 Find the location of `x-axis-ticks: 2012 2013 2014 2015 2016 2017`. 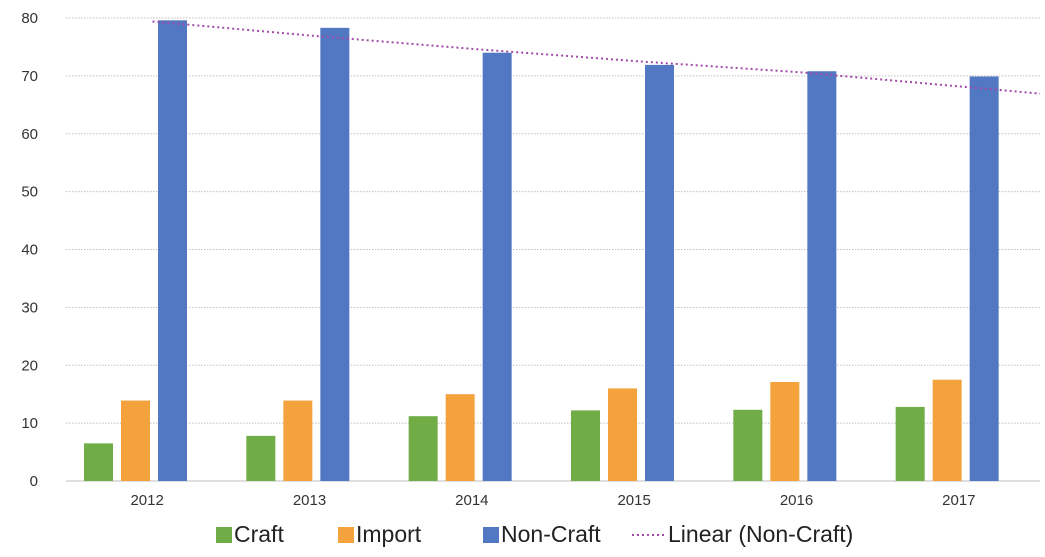

x-axis-ticks: 2012 2013 2014 2015 2016 2017 is located at coordinates (552, 500).